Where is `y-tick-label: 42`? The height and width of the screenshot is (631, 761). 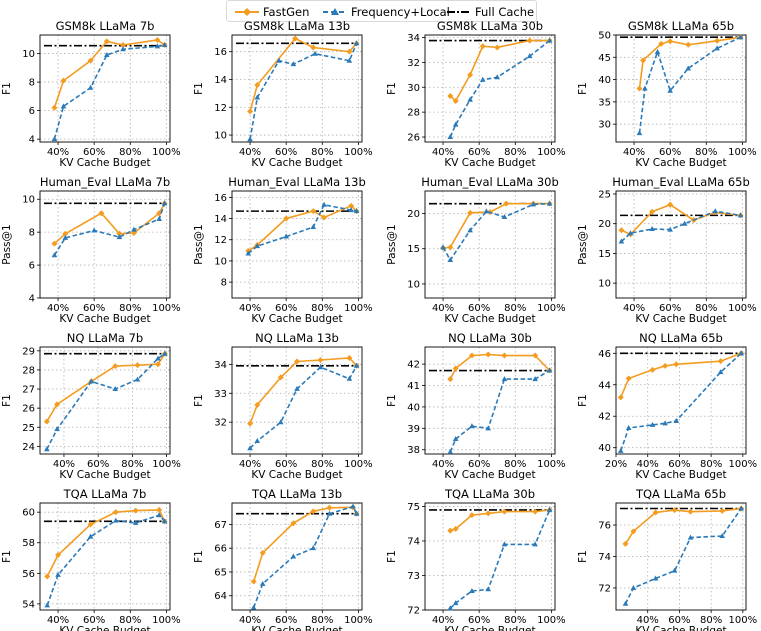
y-tick-label: 42 is located at coordinates (413, 365).